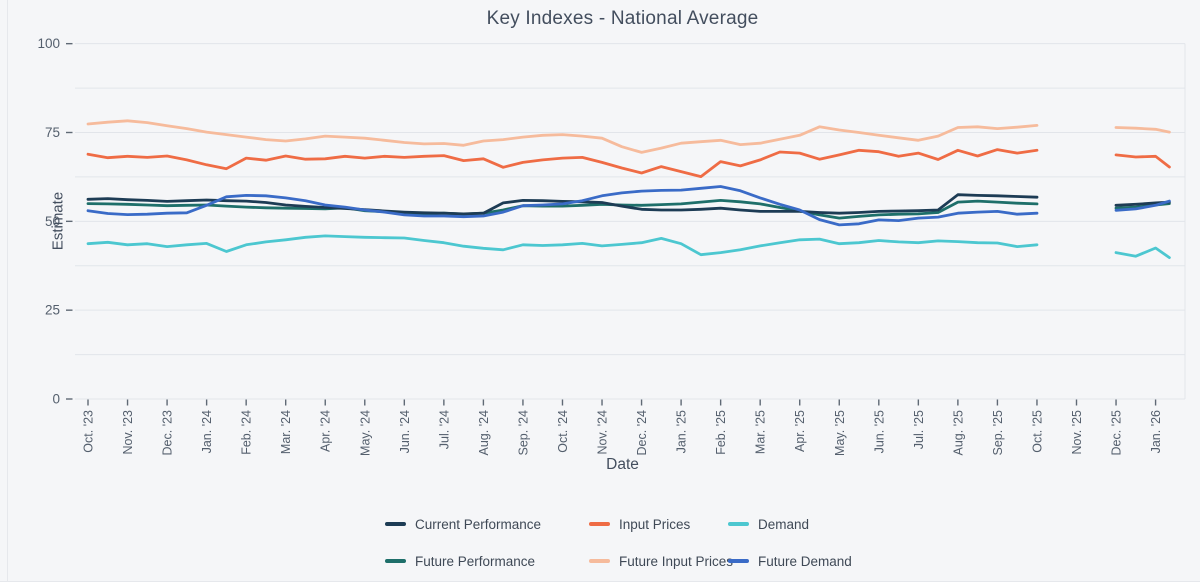 Image resolution: width=1200 pixels, height=582 pixels. Describe the element at coordinates (642, 433) in the screenshot. I see `x-tick-label: Dec. '24` at that location.